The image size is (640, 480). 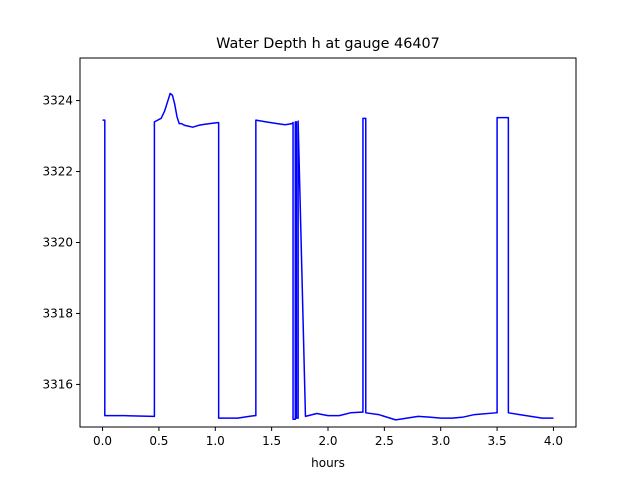 I want to click on x-tick-label: 1.0, so click(x=215, y=441).